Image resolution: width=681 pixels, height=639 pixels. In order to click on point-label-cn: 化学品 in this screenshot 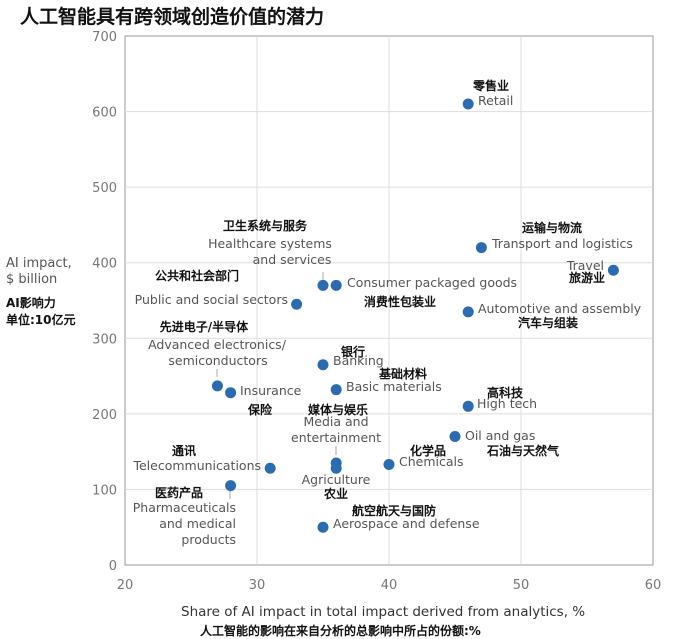, I will do `click(428, 450)`.